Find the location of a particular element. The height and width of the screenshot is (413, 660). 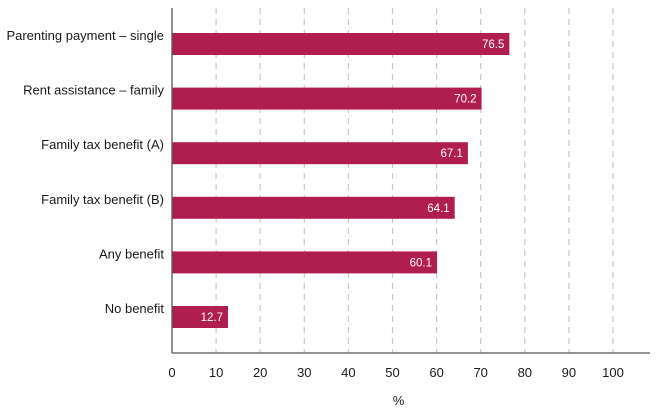

category-label-5: Any benefit is located at coordinates (131, 253).